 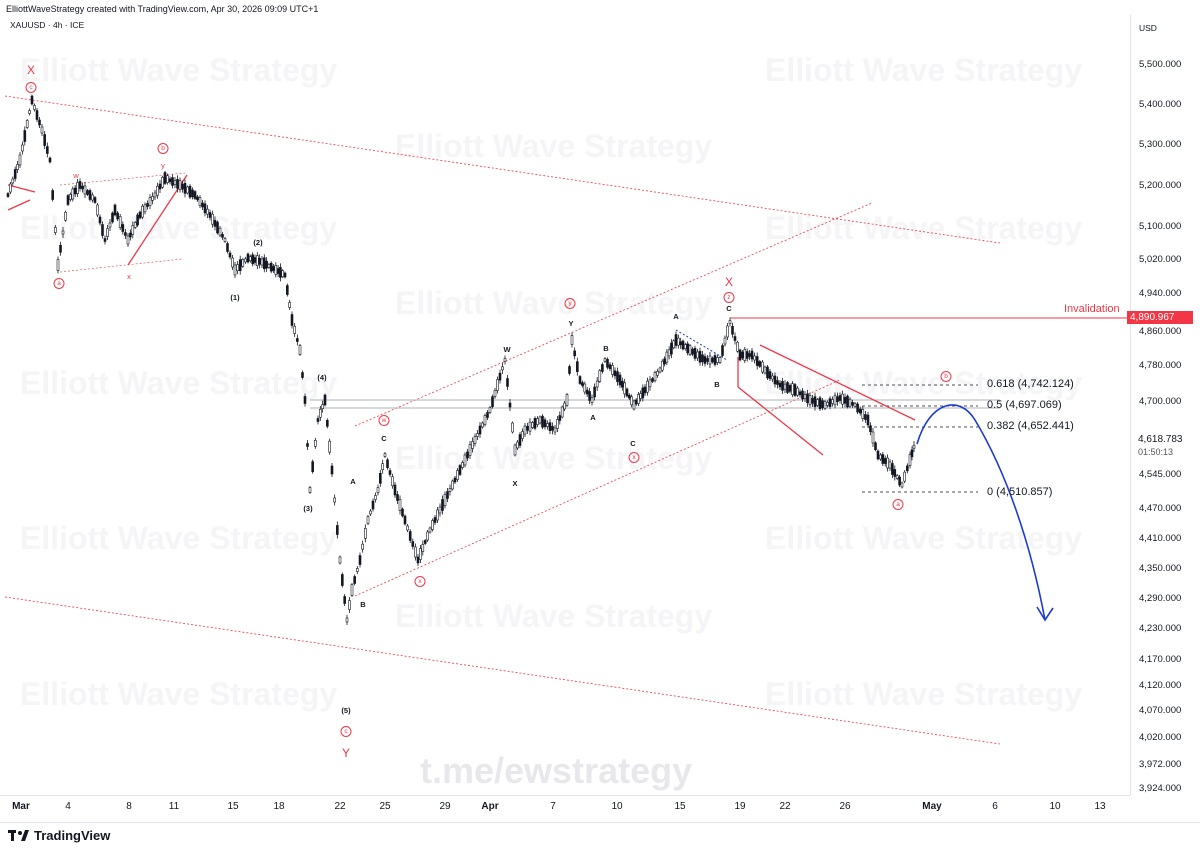 I want to click on price-tick: 4,170.000, so click(x=1160, y=659).